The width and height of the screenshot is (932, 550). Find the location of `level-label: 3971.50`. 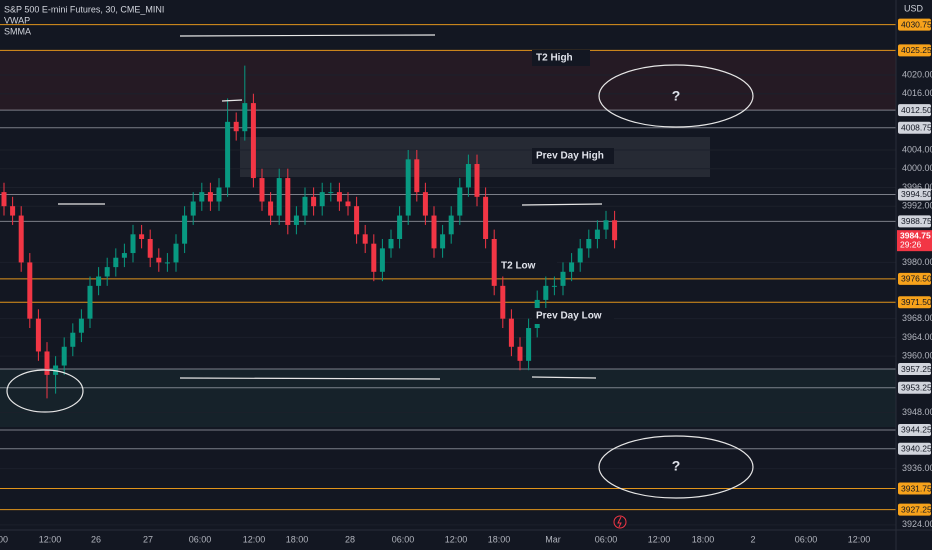

level-label: 3971.50 is located at coordinates (916, 302).